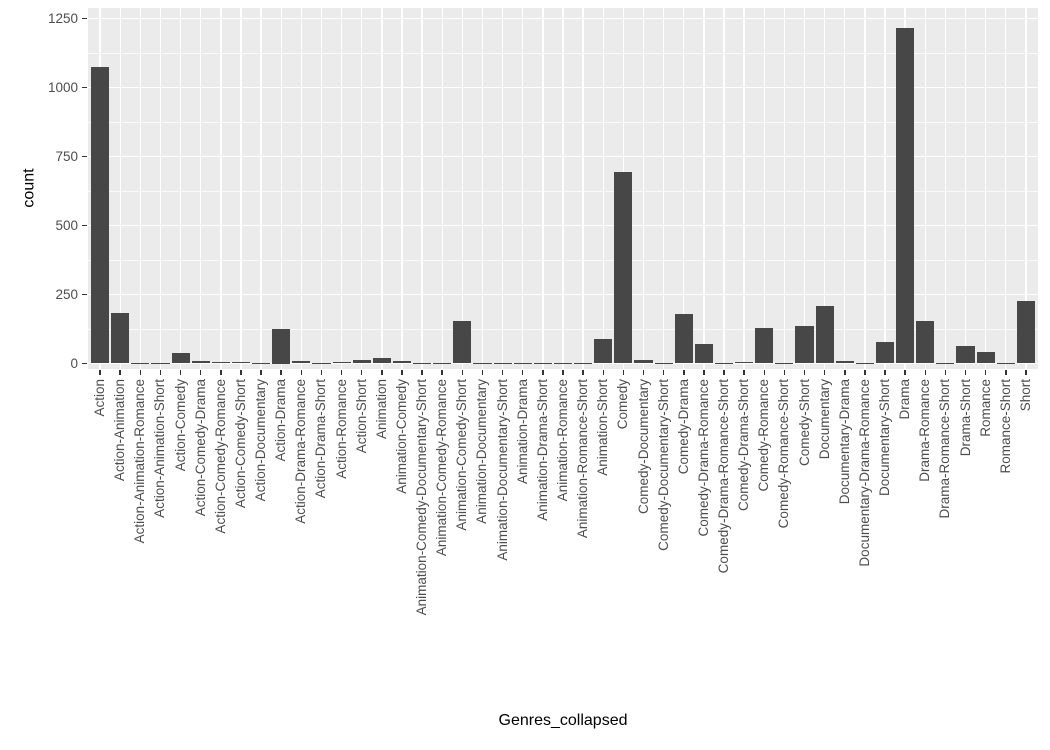 Image resolution: width=1050 pixels, height=750 pixels. I want to click on bar-documentary, so click(824, 334).